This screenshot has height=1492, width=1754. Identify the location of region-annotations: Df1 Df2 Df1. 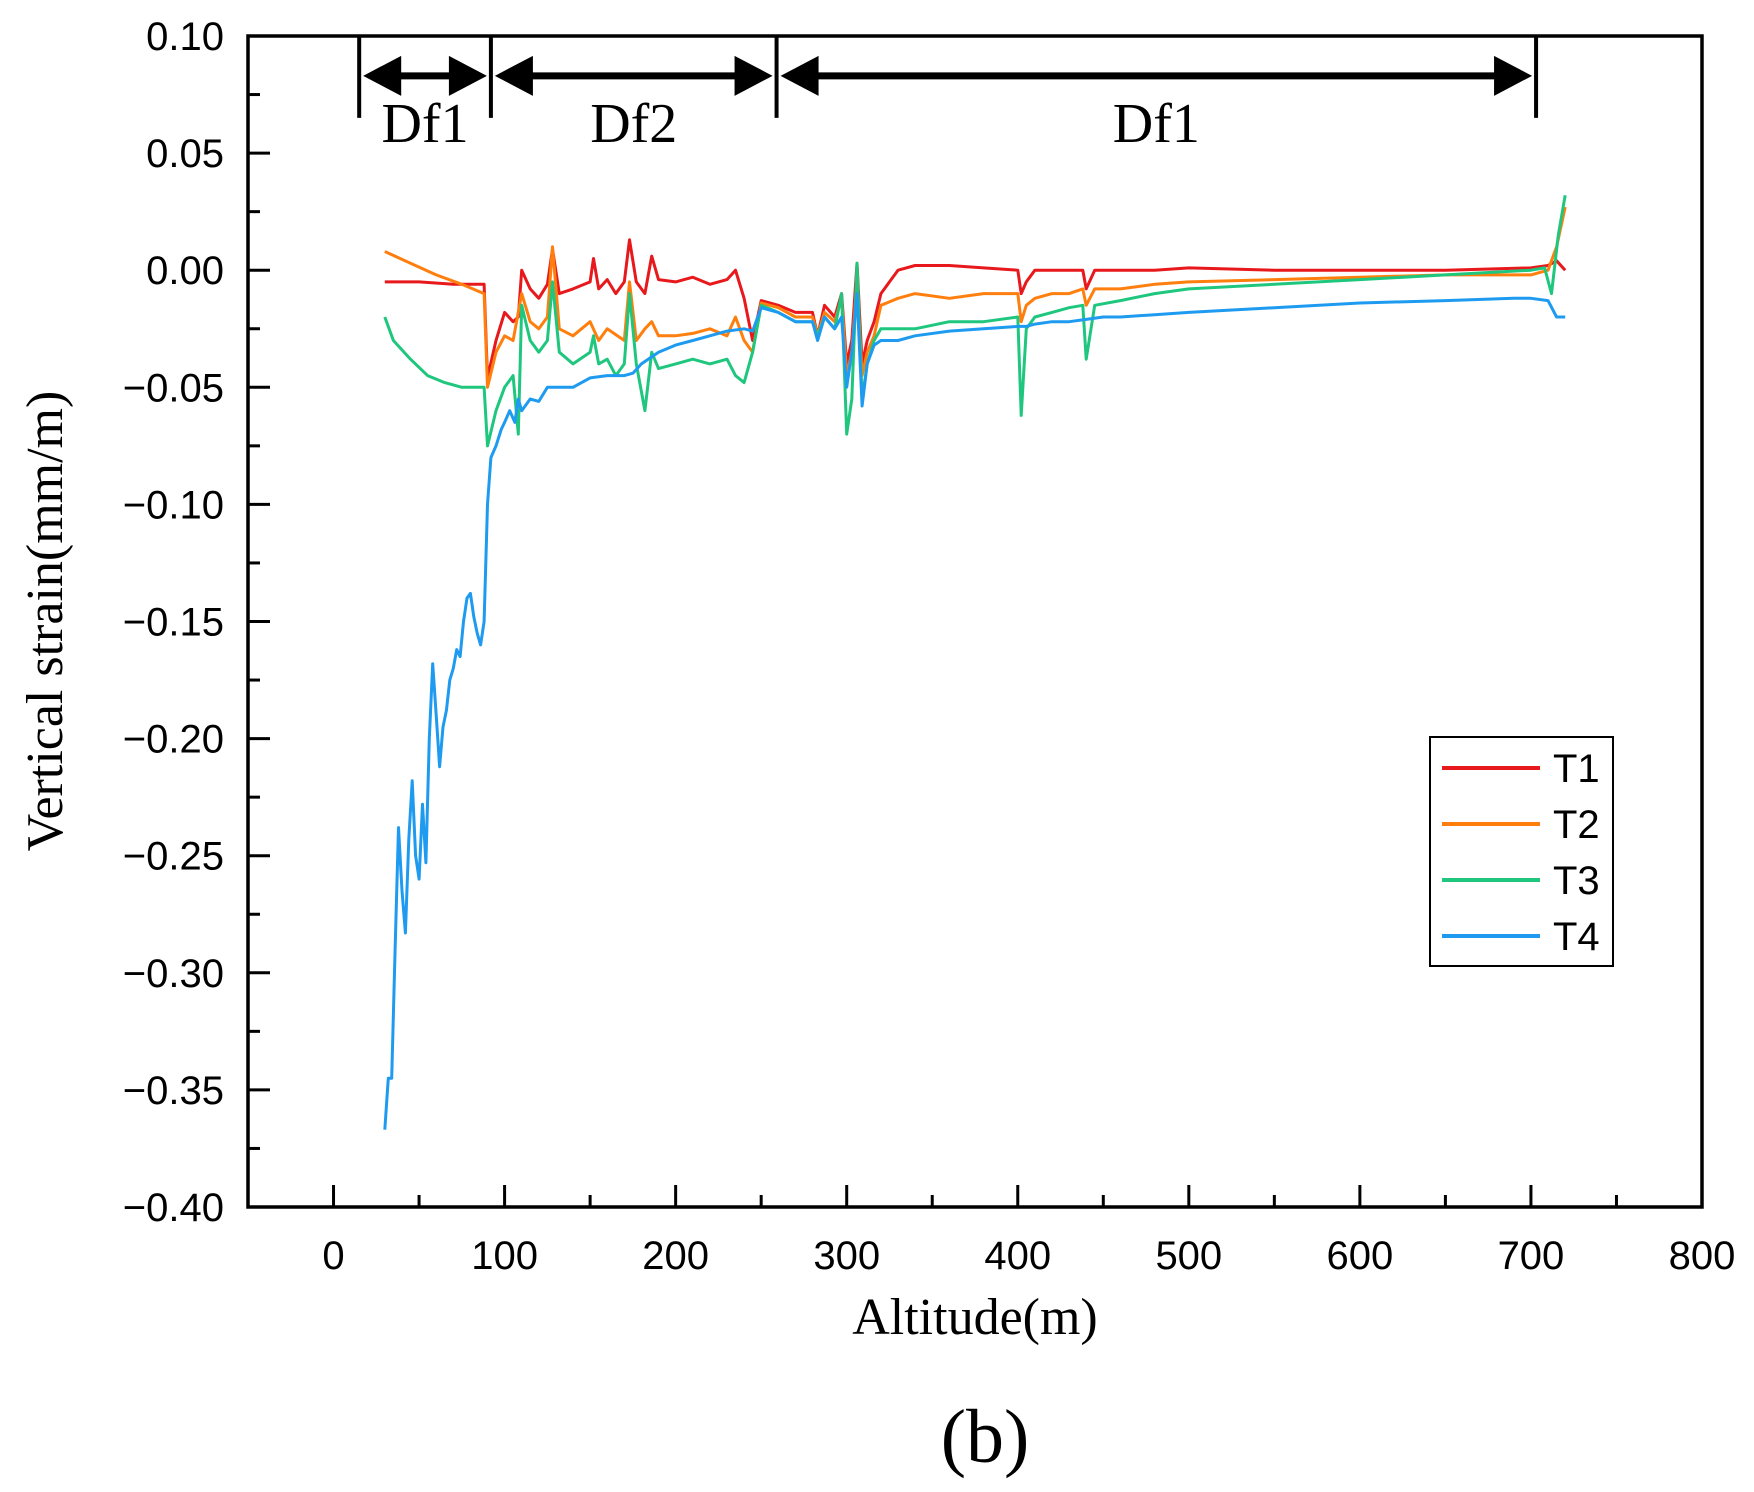
(948, 95).